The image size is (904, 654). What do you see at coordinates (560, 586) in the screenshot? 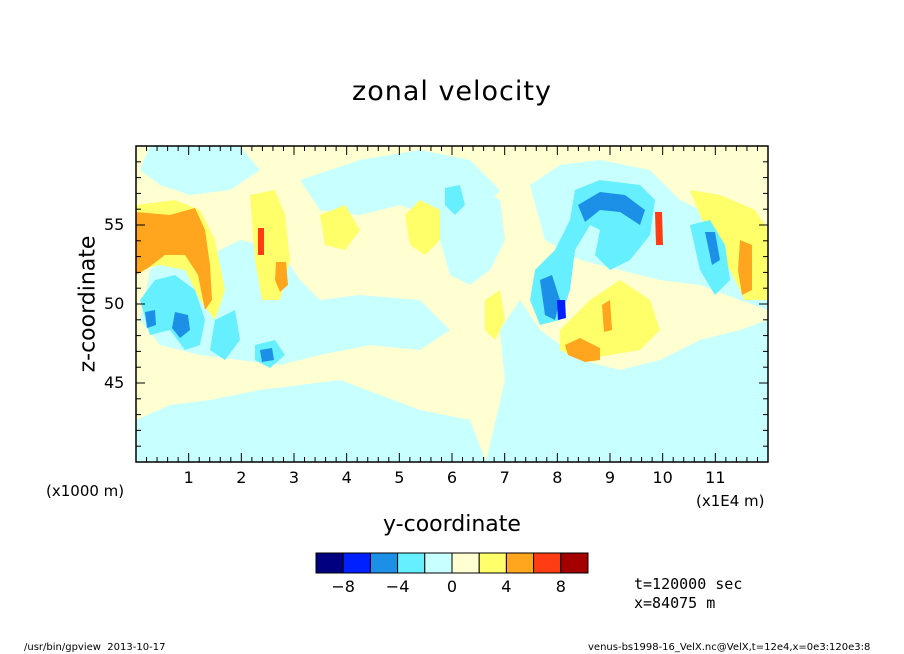
I see `colorbar-label: 8` at bounding box center [560, 586].